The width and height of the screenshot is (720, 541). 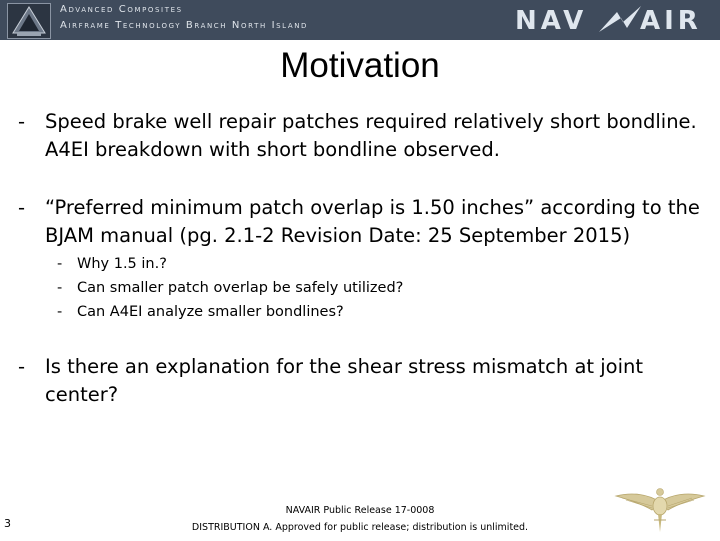 I want to click on navair-wing-icon, so click(x=620, y=19).